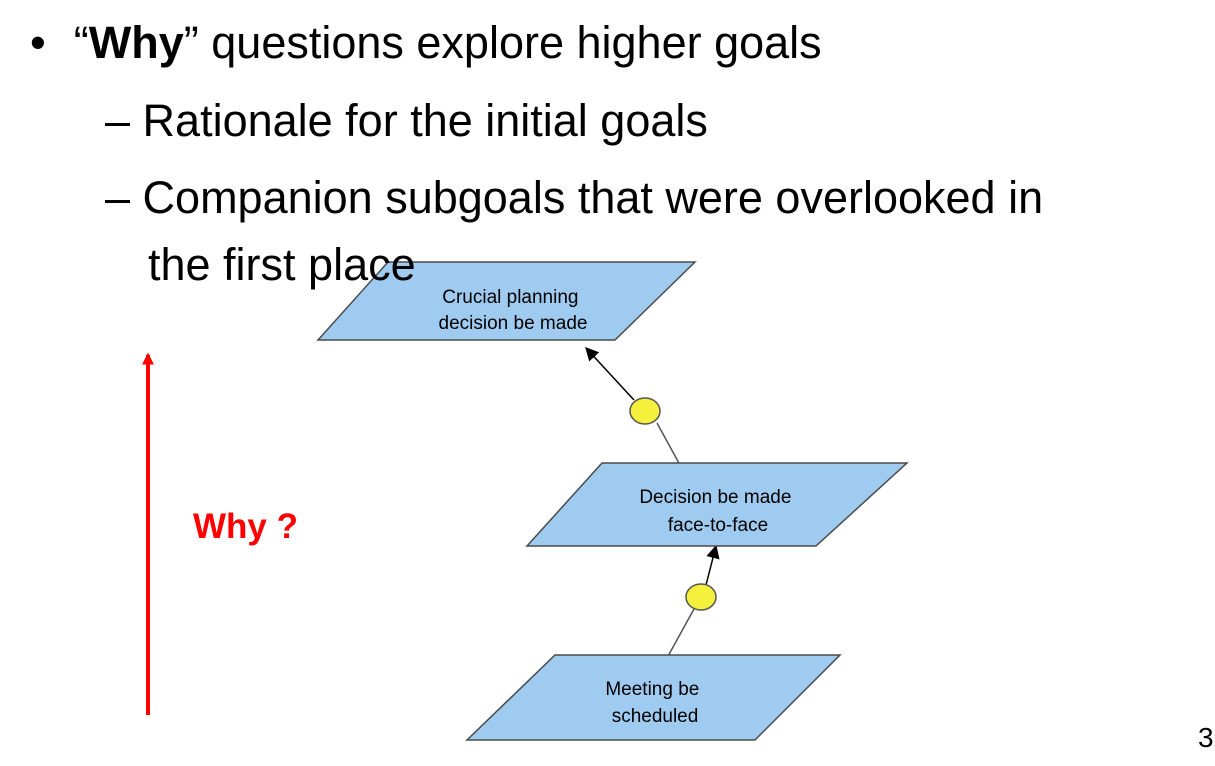 Image resolution: width=1215 pixels, height=766 pixels. Describe the element at coordinates (645, 411) in the screenshot. I see `contribution-circle-upper` at that location.